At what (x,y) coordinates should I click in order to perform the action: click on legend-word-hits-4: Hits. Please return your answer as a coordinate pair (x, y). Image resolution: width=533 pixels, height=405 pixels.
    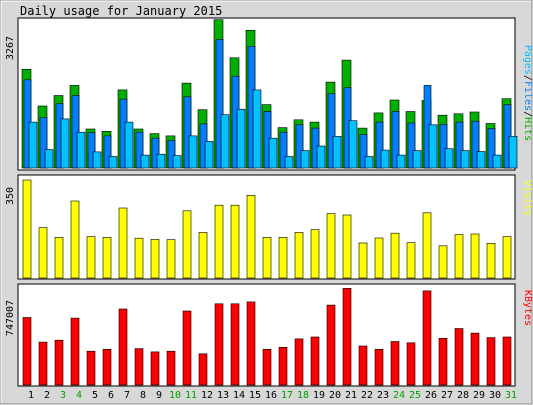
    Looking at the image, I should click on (527, 129).